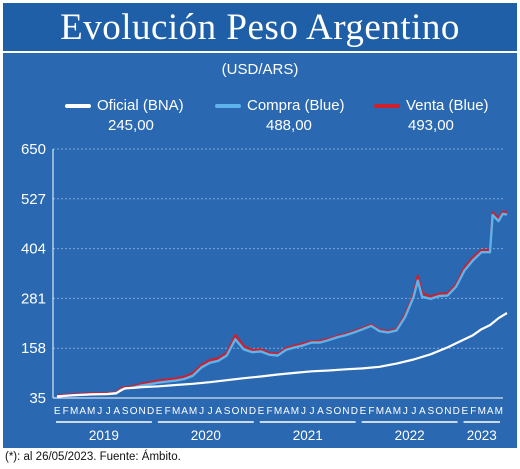  Describe the element at coordinates (33, 249) in the screenshot. I see `y-tick-label: 404` at that location.